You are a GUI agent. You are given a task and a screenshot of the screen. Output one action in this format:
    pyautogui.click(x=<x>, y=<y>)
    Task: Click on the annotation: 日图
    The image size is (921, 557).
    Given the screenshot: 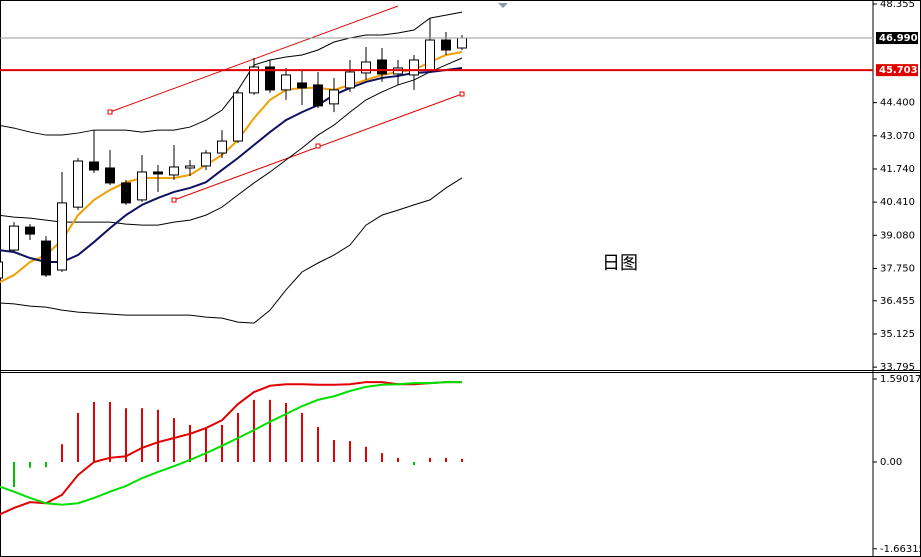 What is the action you would take?
    pyautogui.click(x=620, y=263)
    